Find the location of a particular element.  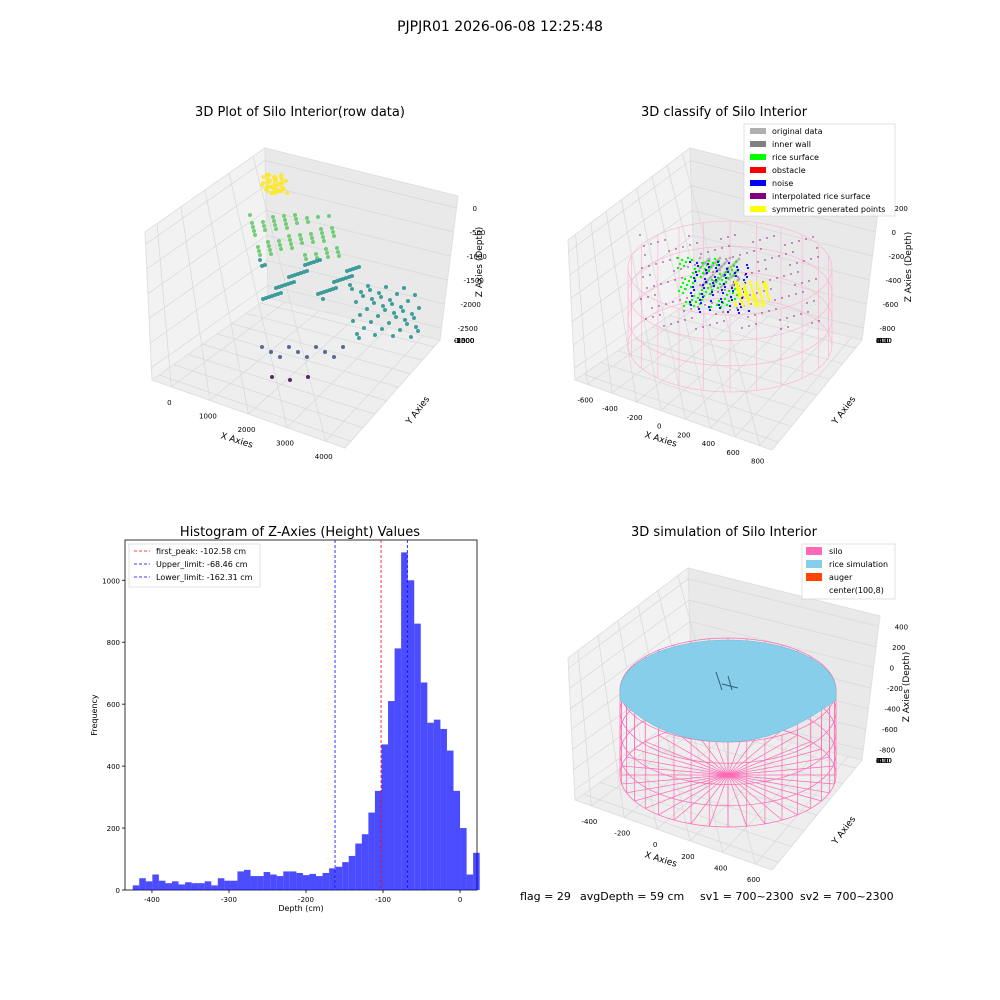

classify-legend-label: inner wall is located at coordinates (791, 144).